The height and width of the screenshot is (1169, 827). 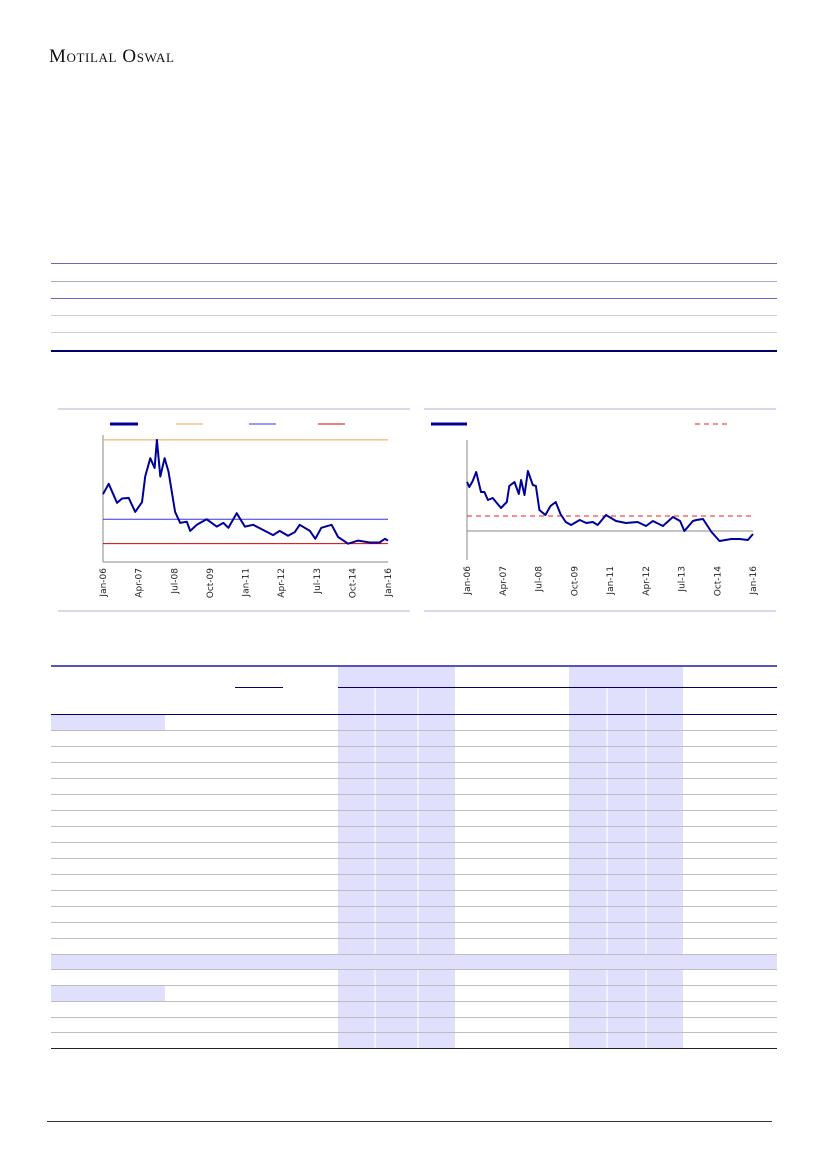 What do you see at coordinates (112, 56) in the screenshot?
I see `brand-logo: Motilal Oswal` at bounding box center [112, 56].